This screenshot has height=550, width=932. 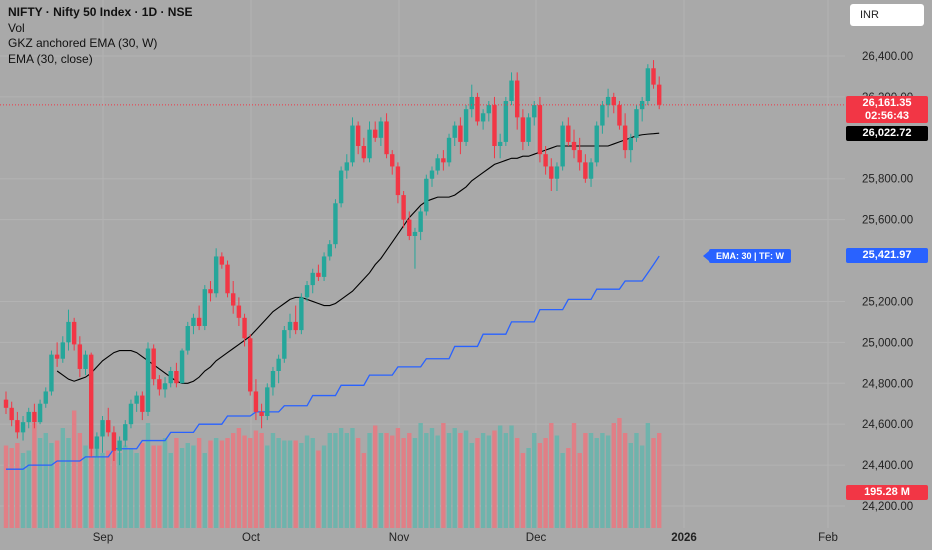 What do you see at coordinates (103, 538) in the screenshot?
I see `x-tick-label: Sep` at bounding box center [103, 538].